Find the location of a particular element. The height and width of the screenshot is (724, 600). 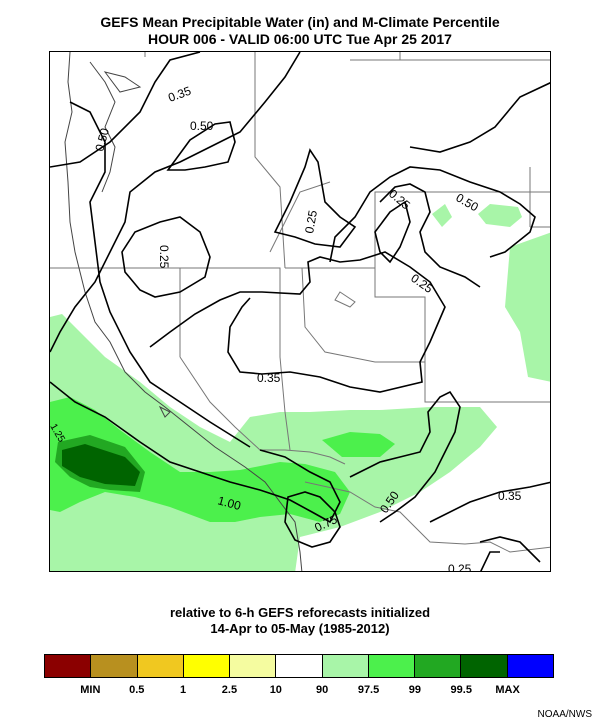

colorbar-tick-label: 0.5 is located at coordinates (137, 690).